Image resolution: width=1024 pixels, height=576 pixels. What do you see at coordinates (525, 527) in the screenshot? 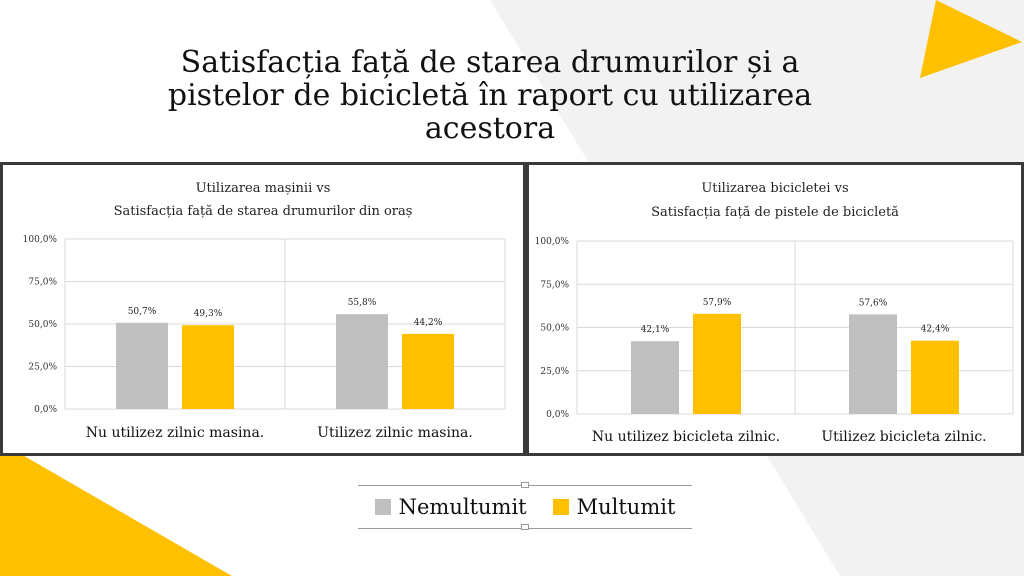
I see `legend-handle-bottom` at bounding box center [525, 527].